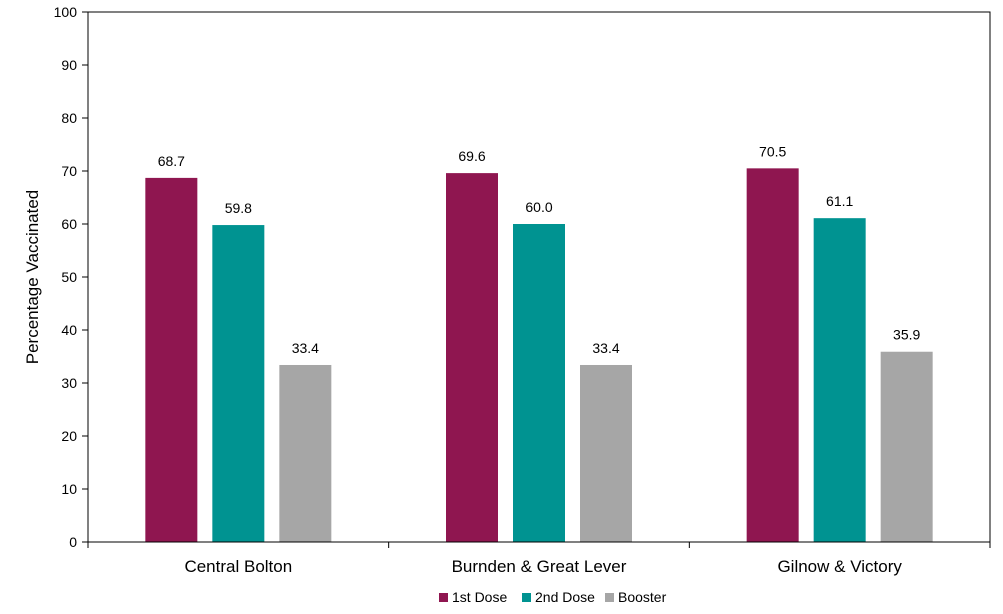 Image resolution: width=1003 pixels, height=614 pixels. Describe the element at coordinates (69, 224) in the screenshot. I see `y-tick-label: 60` at that location.